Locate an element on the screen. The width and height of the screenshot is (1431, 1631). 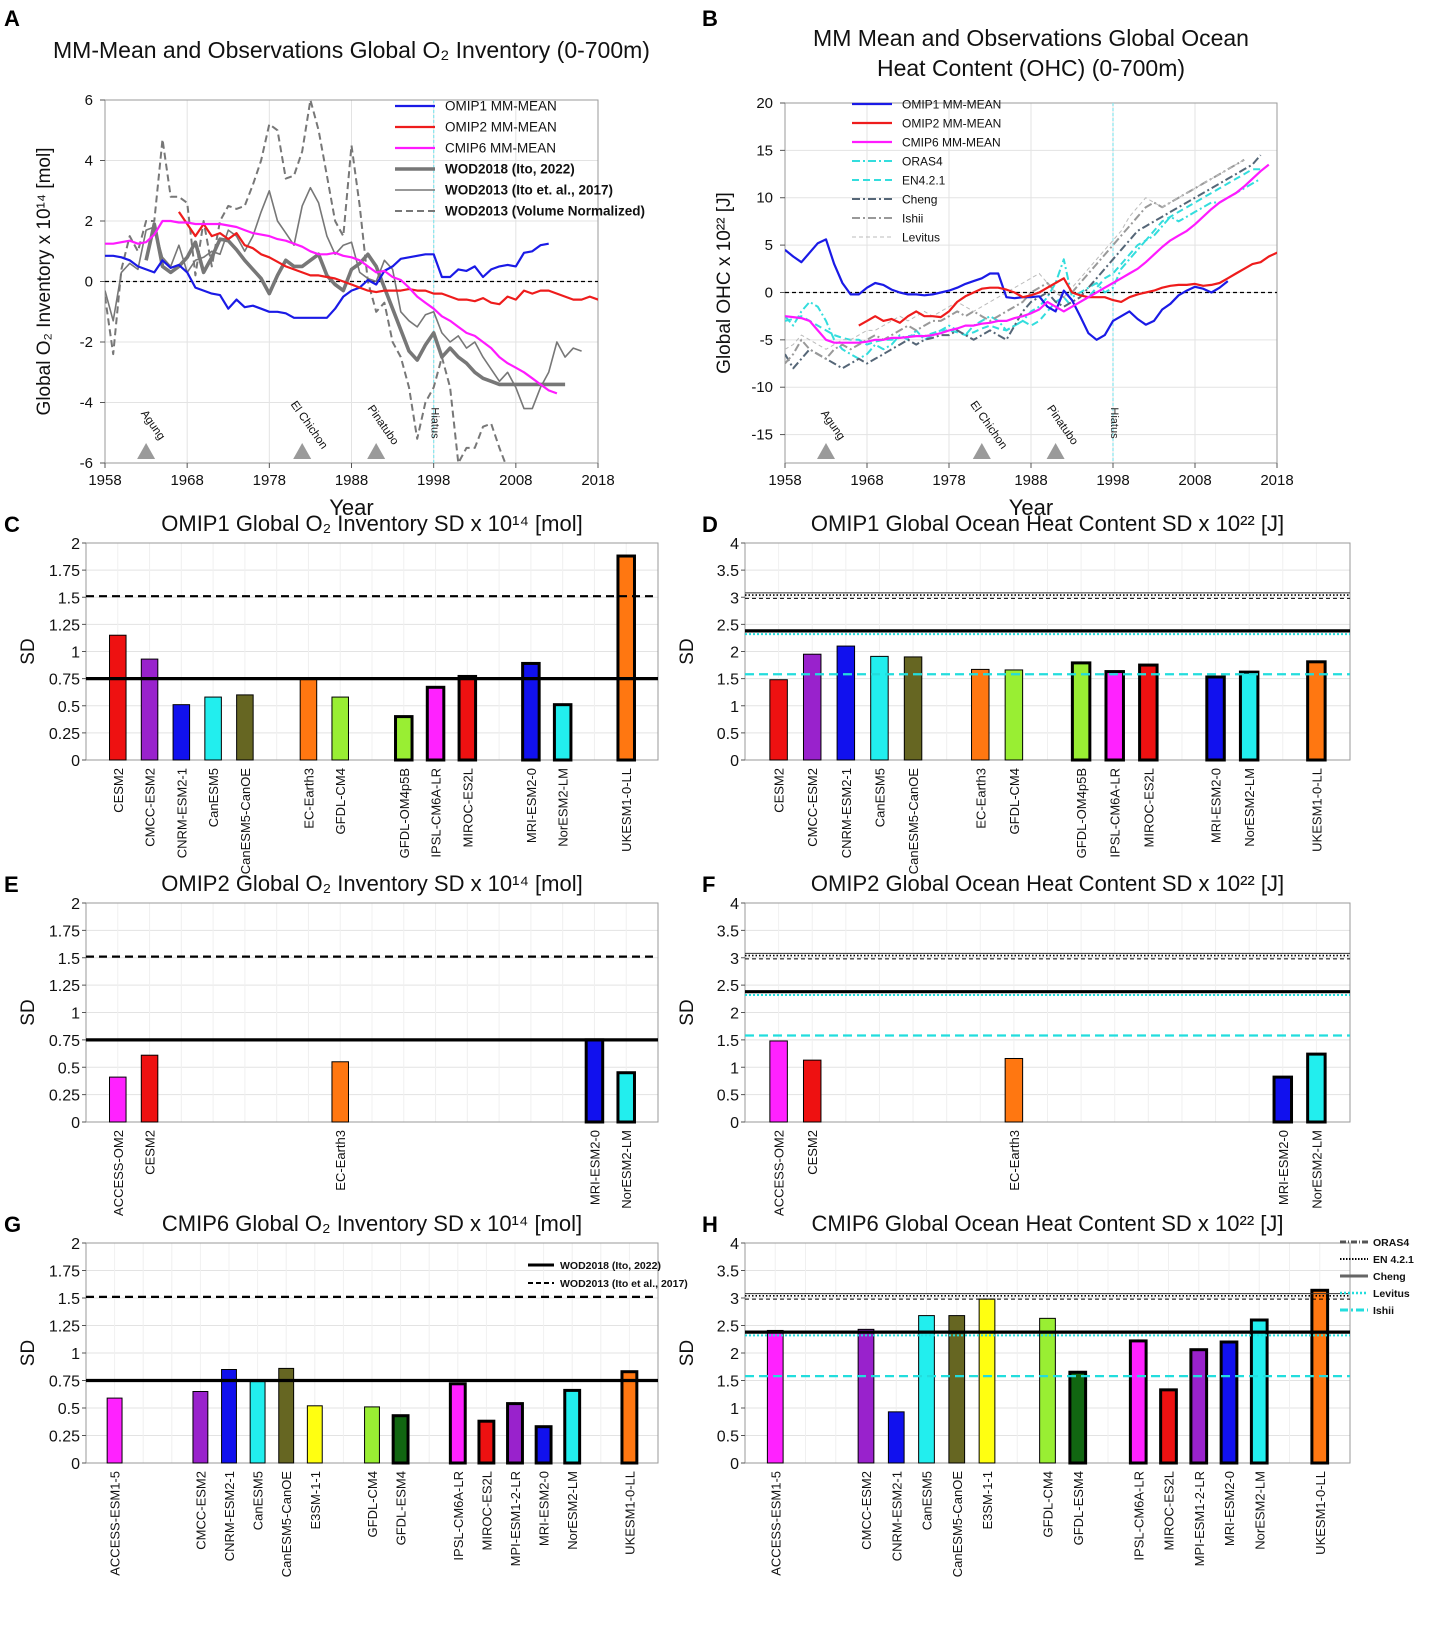
x-tick-label: 2018 is located at coordinates (1276, 480).